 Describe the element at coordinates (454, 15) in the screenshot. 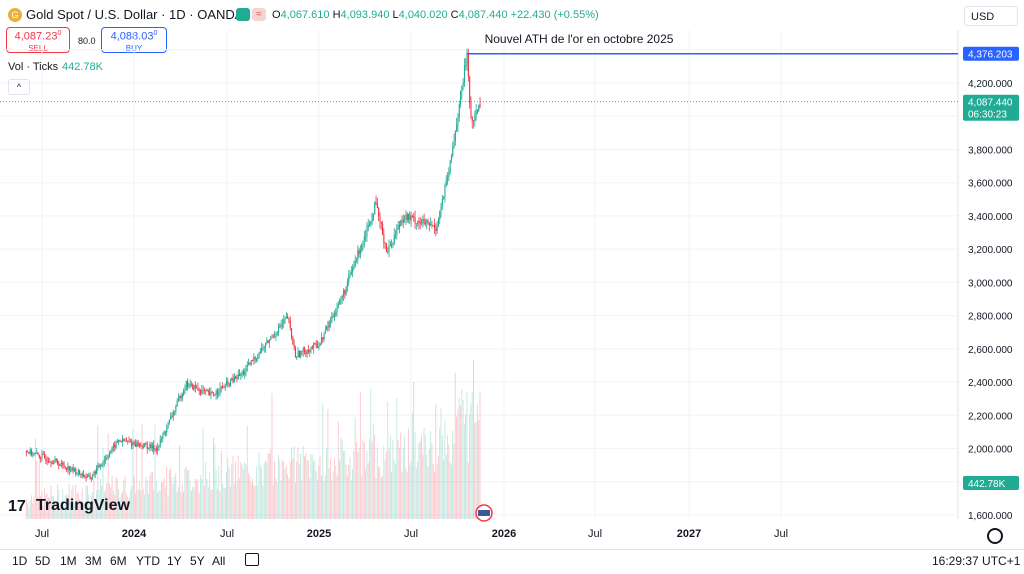

I see `close-label: C` at that location.